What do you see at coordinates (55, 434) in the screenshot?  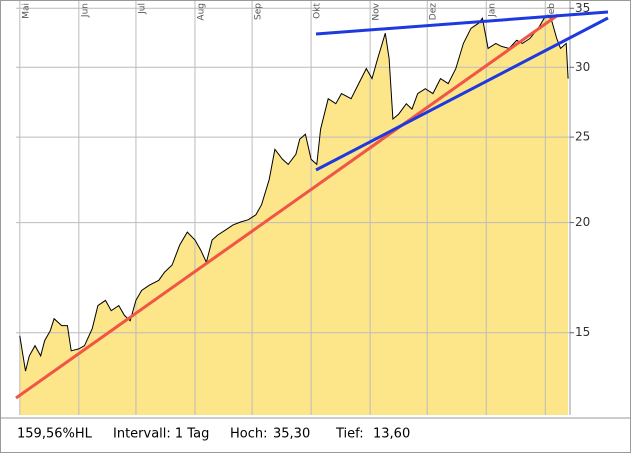 I see `footer-performance: 159,56%HL` at bounding box center [55, 434].